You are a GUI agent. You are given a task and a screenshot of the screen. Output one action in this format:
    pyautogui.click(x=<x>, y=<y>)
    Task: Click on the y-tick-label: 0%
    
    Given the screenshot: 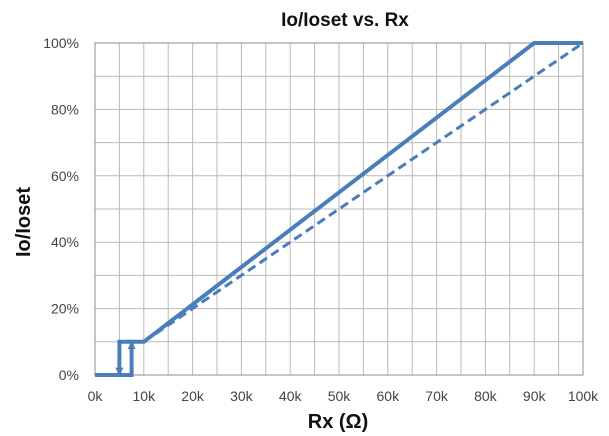 What is the action you would take?
    pyautogui.click(x=69, y=375)
    